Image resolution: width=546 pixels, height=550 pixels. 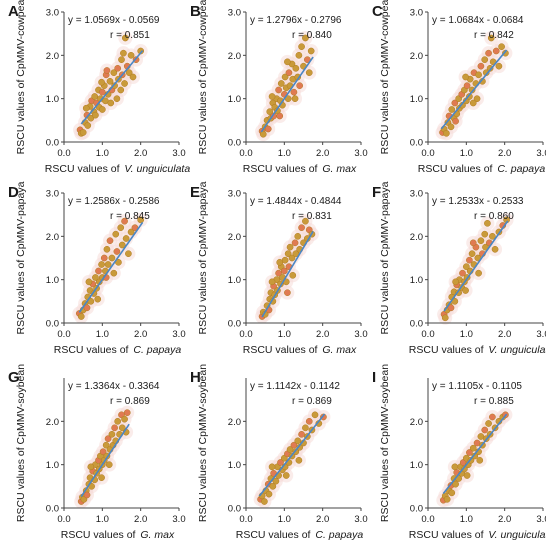 What do you see at coordinates (312, 35) in the screenshot?
I see `r-label: r = 0.840` at bounding box center [312, 35].